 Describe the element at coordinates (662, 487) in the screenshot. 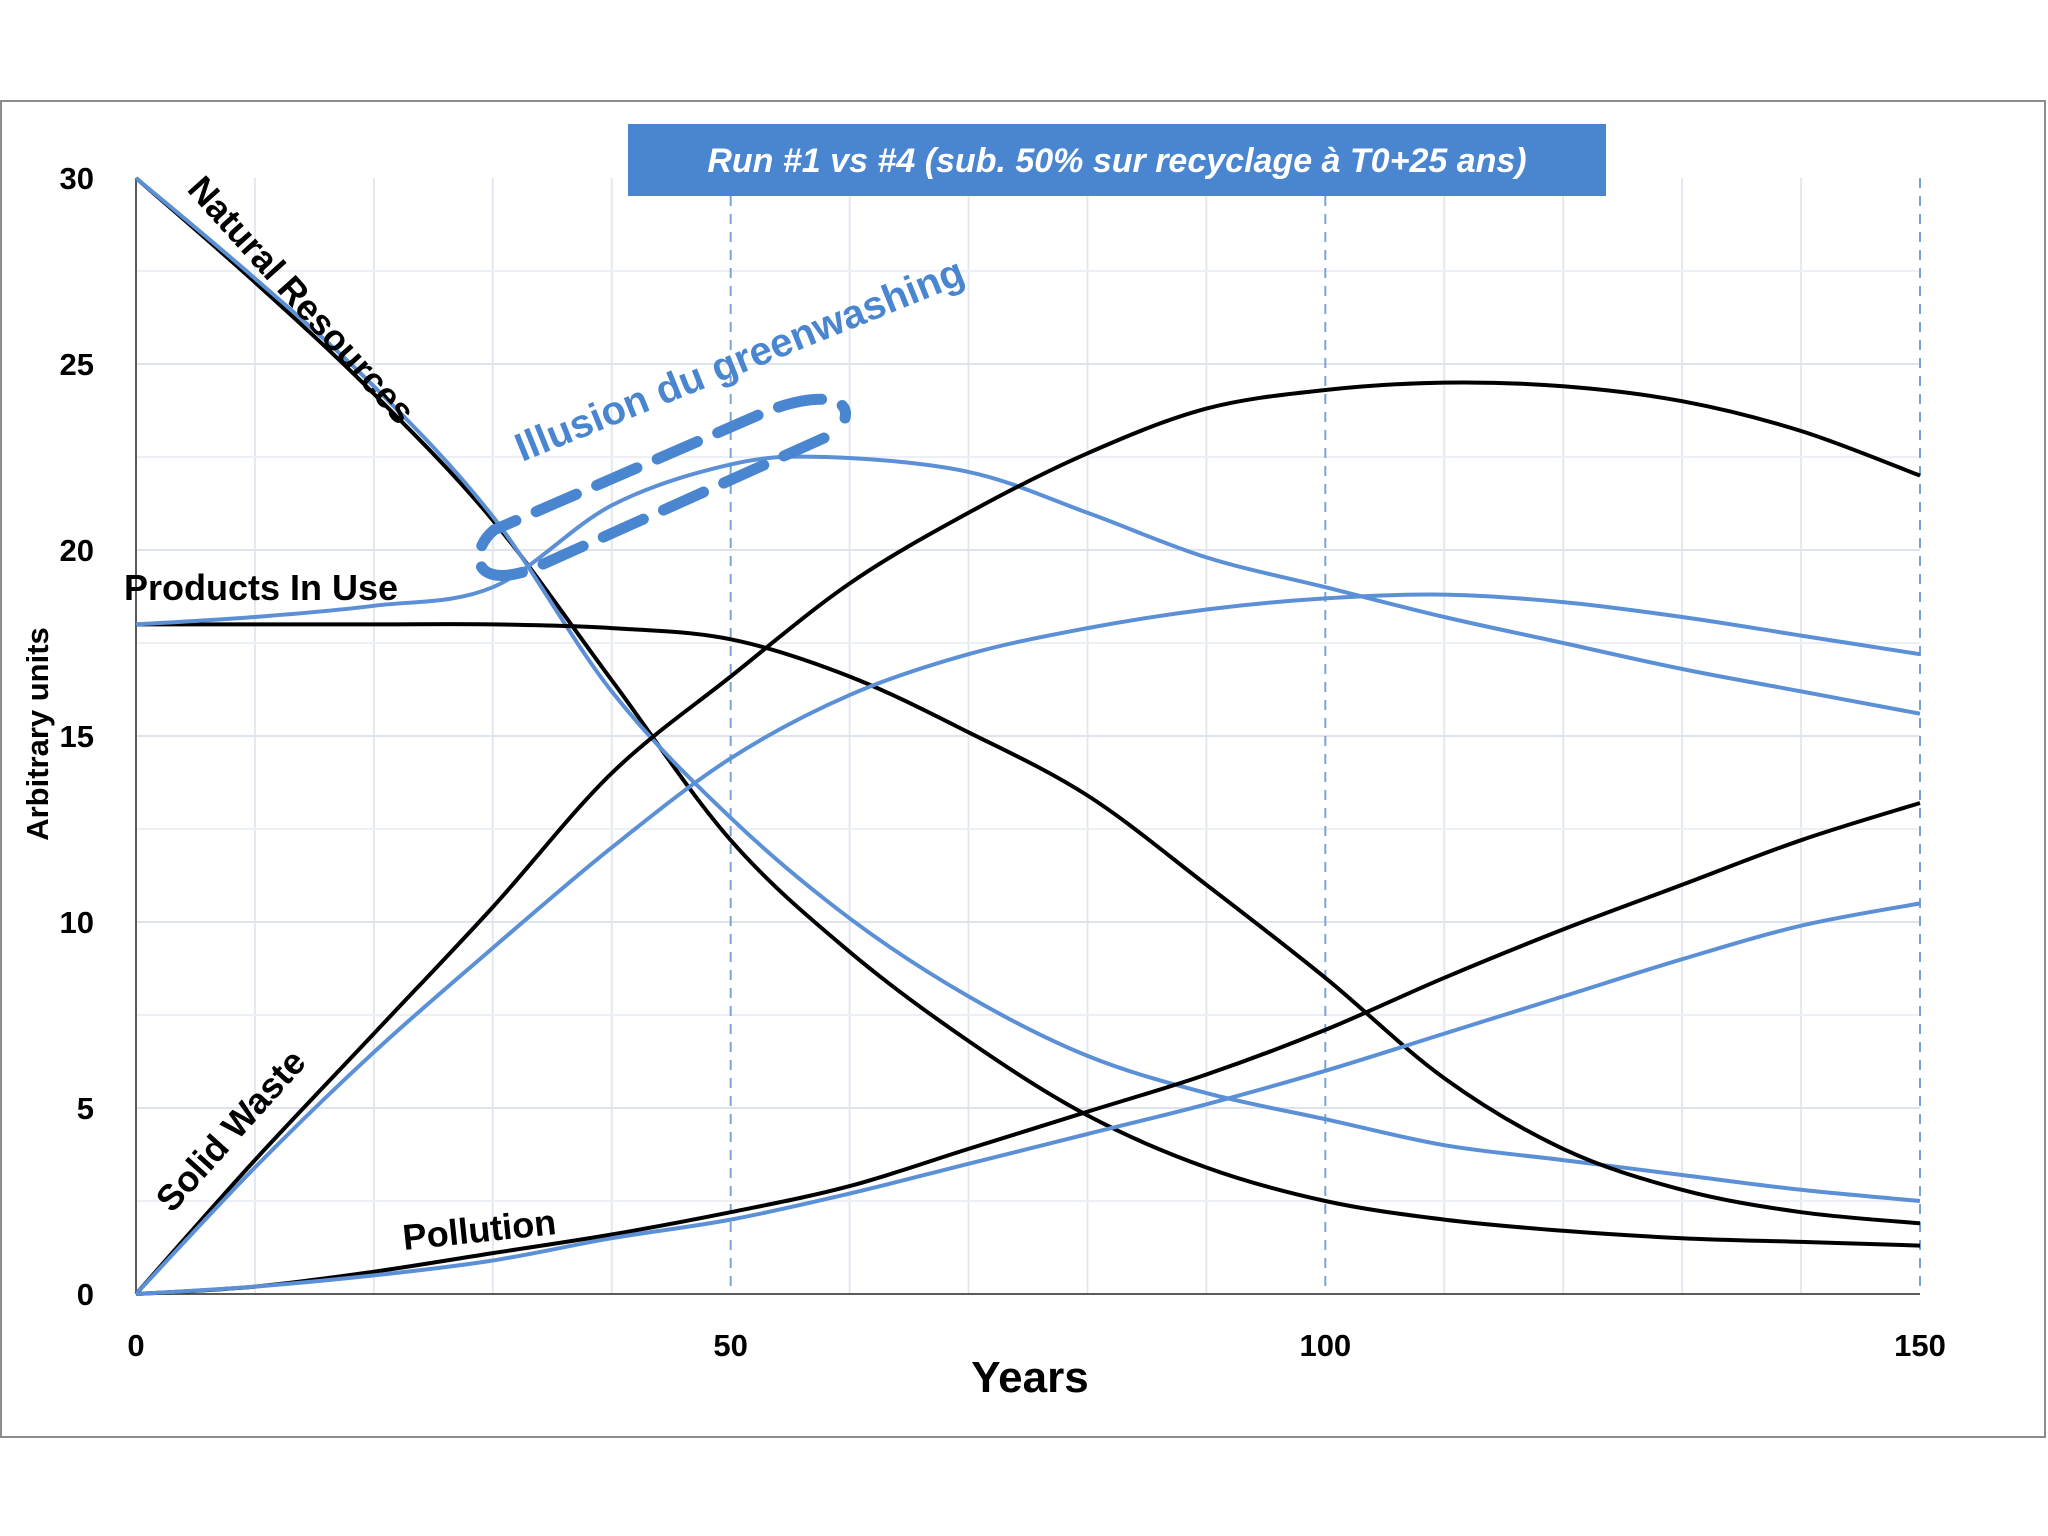

I see `greenwashing-dashed-oval` at that location.